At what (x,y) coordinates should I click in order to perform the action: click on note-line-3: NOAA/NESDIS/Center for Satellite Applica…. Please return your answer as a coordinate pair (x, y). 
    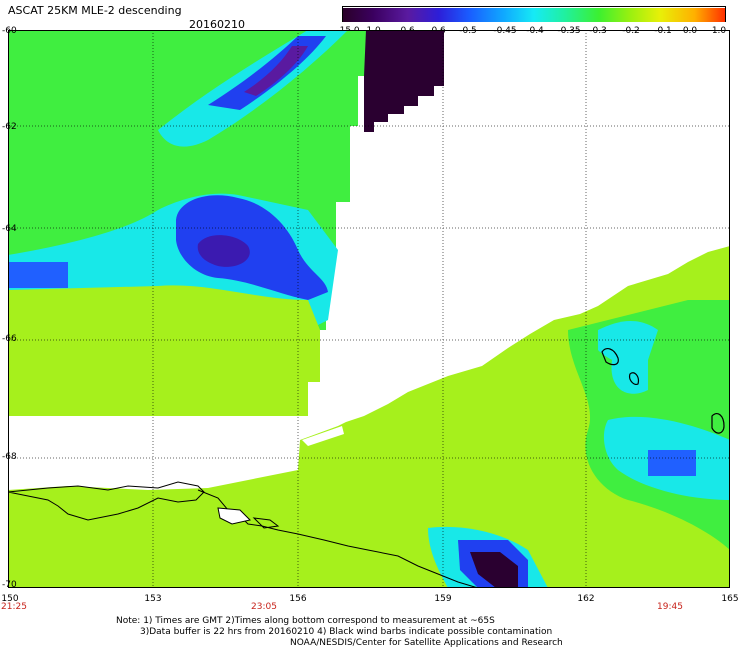
    Looking at the image, I should click on (426, 643).